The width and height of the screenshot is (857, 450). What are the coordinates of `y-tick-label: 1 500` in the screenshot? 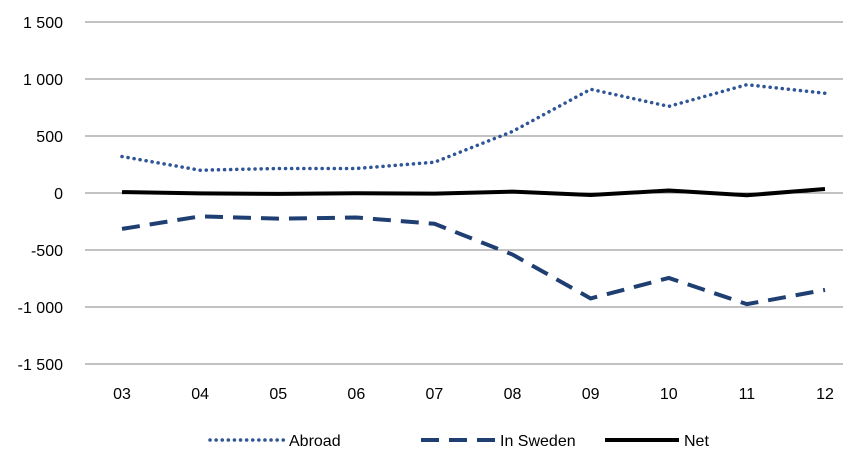 It's located at (43, 23).